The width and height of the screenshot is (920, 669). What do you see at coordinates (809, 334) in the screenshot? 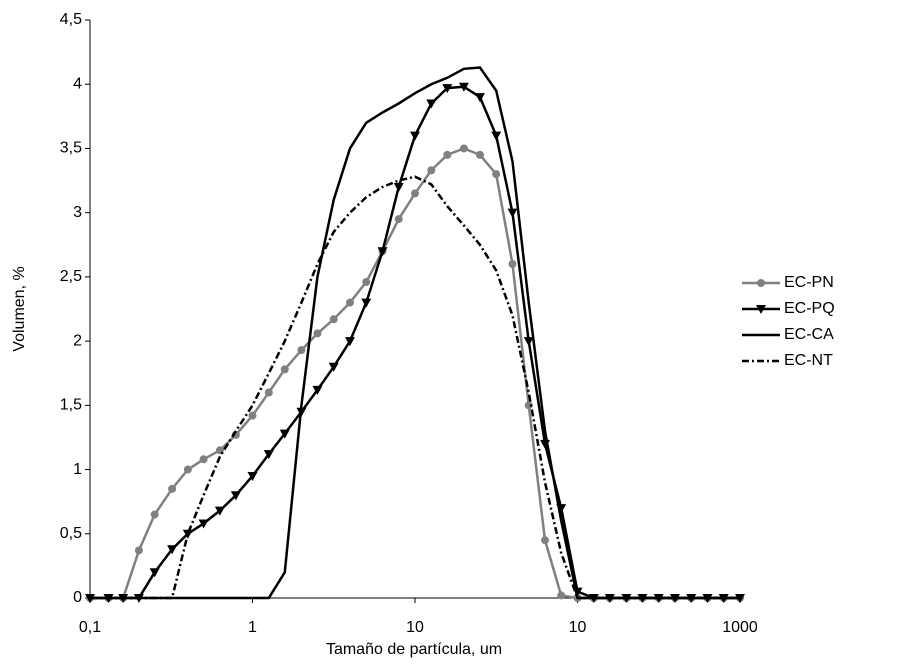
I see `legend-label: EC-CA` at bounding box center [809, 334].